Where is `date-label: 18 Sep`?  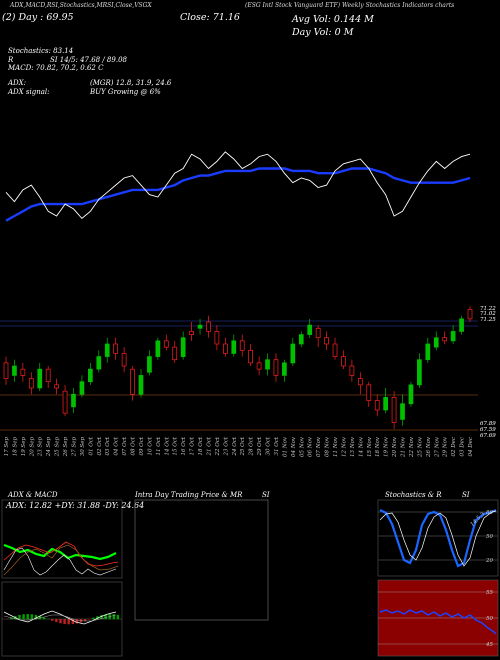 date-label: 18 Sep is located at coordinates (15, 447).